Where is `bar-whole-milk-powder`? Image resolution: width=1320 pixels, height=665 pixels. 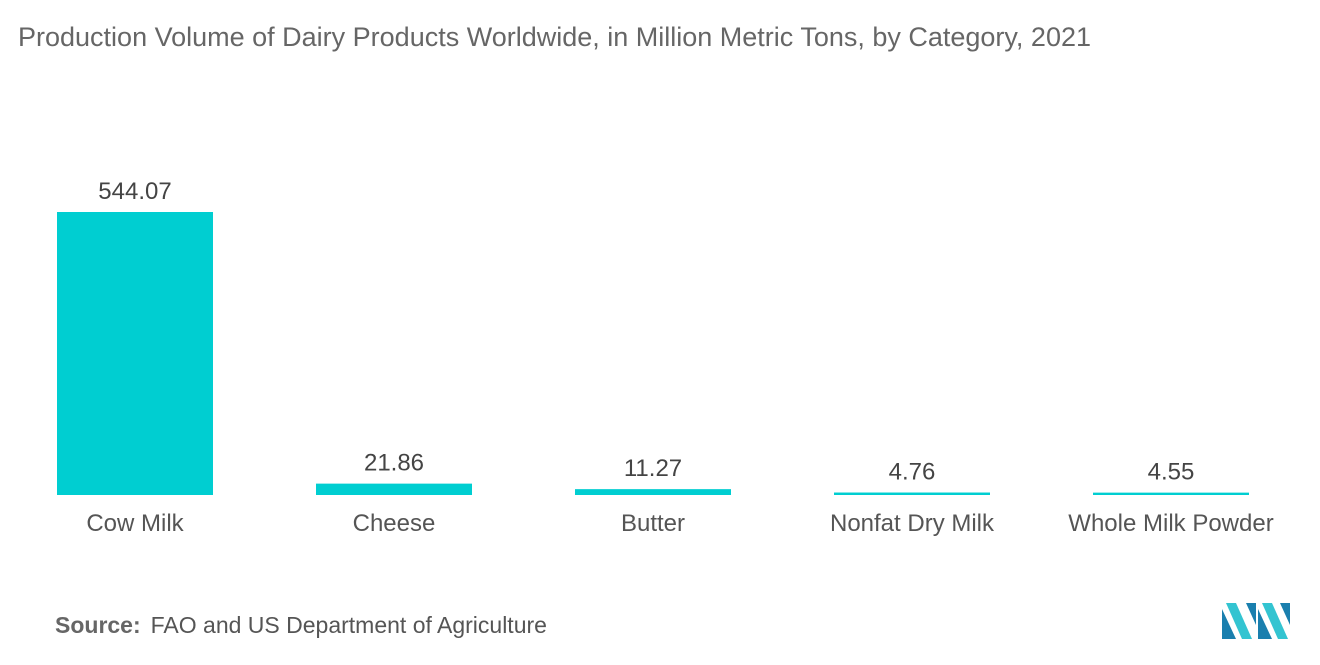 bar-whole-milk-powder is located at coordinates (1171, 493).